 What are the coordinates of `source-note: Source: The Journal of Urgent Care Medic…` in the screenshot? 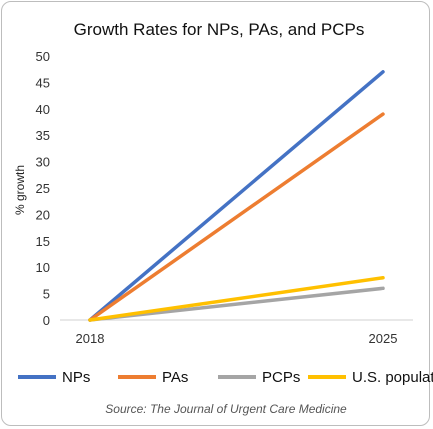 It's located at (226, 409).